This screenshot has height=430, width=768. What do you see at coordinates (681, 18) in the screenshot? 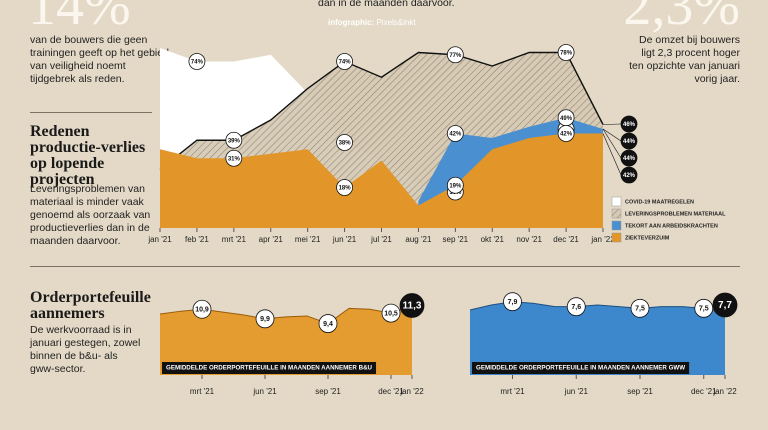
I see `big-number: 2,3%` at bounding box center [681, 18].